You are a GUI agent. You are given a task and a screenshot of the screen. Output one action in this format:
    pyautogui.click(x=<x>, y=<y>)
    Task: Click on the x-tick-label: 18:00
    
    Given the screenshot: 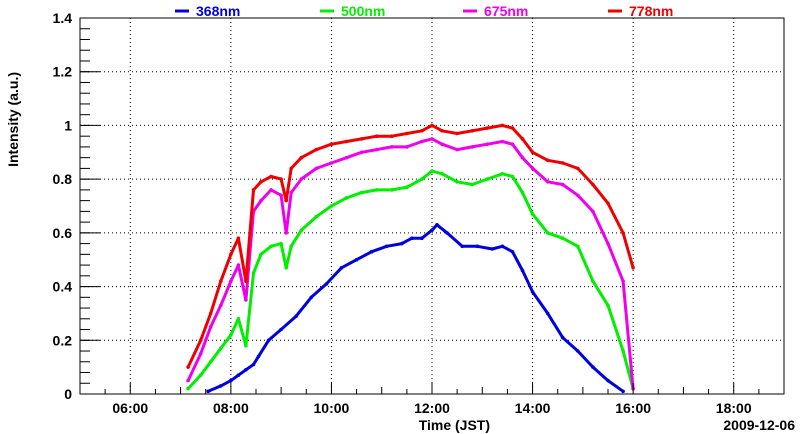 What is the action you would take?
    pyautogui.click(x=734, y=408)
    